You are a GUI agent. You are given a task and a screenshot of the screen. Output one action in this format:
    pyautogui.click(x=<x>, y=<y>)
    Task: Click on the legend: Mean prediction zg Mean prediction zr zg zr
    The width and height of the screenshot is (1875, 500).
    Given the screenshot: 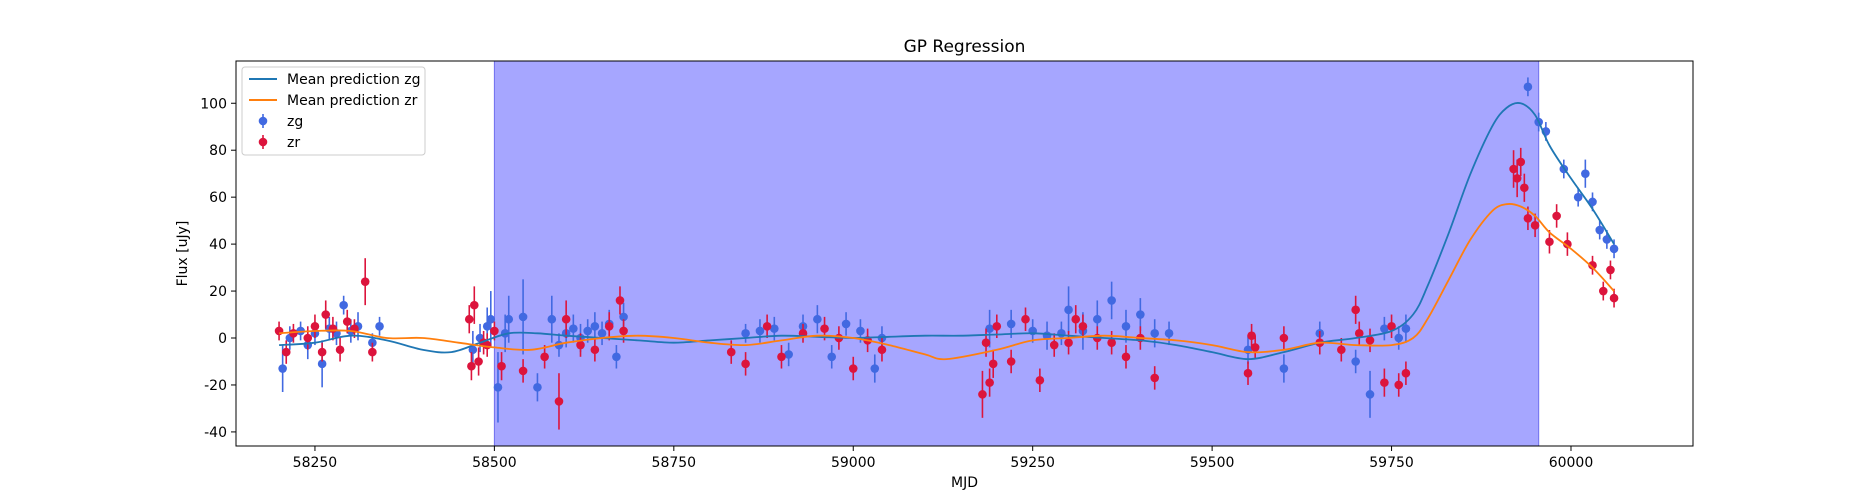 What is the action you would take?
    pyautogui.click(x=333, y=111)
    